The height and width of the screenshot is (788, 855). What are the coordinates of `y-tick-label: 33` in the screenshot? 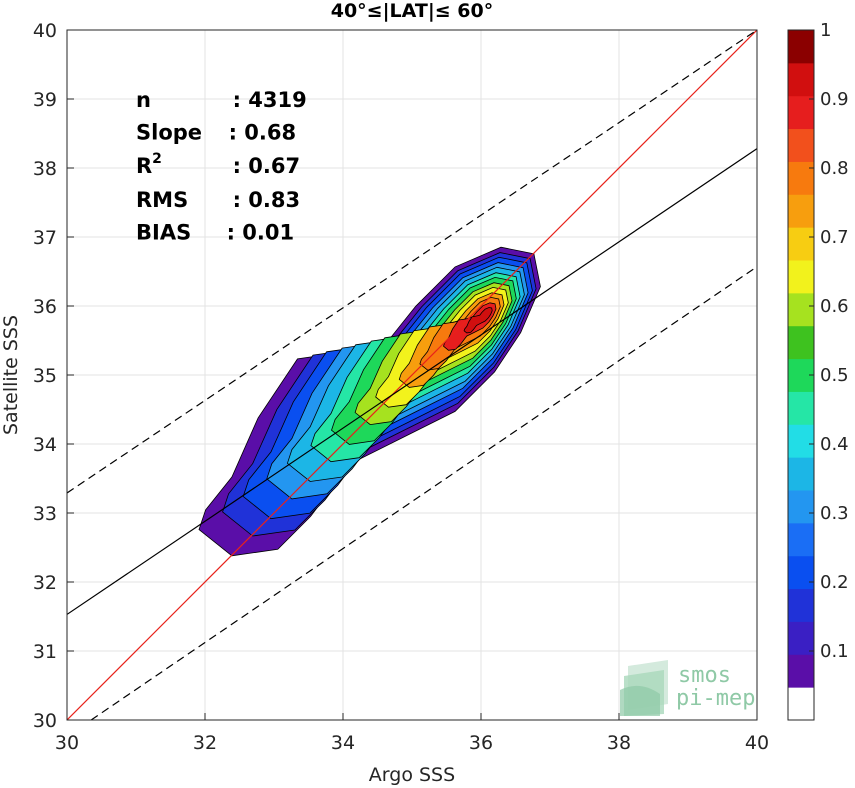 It's located at (45, 514).